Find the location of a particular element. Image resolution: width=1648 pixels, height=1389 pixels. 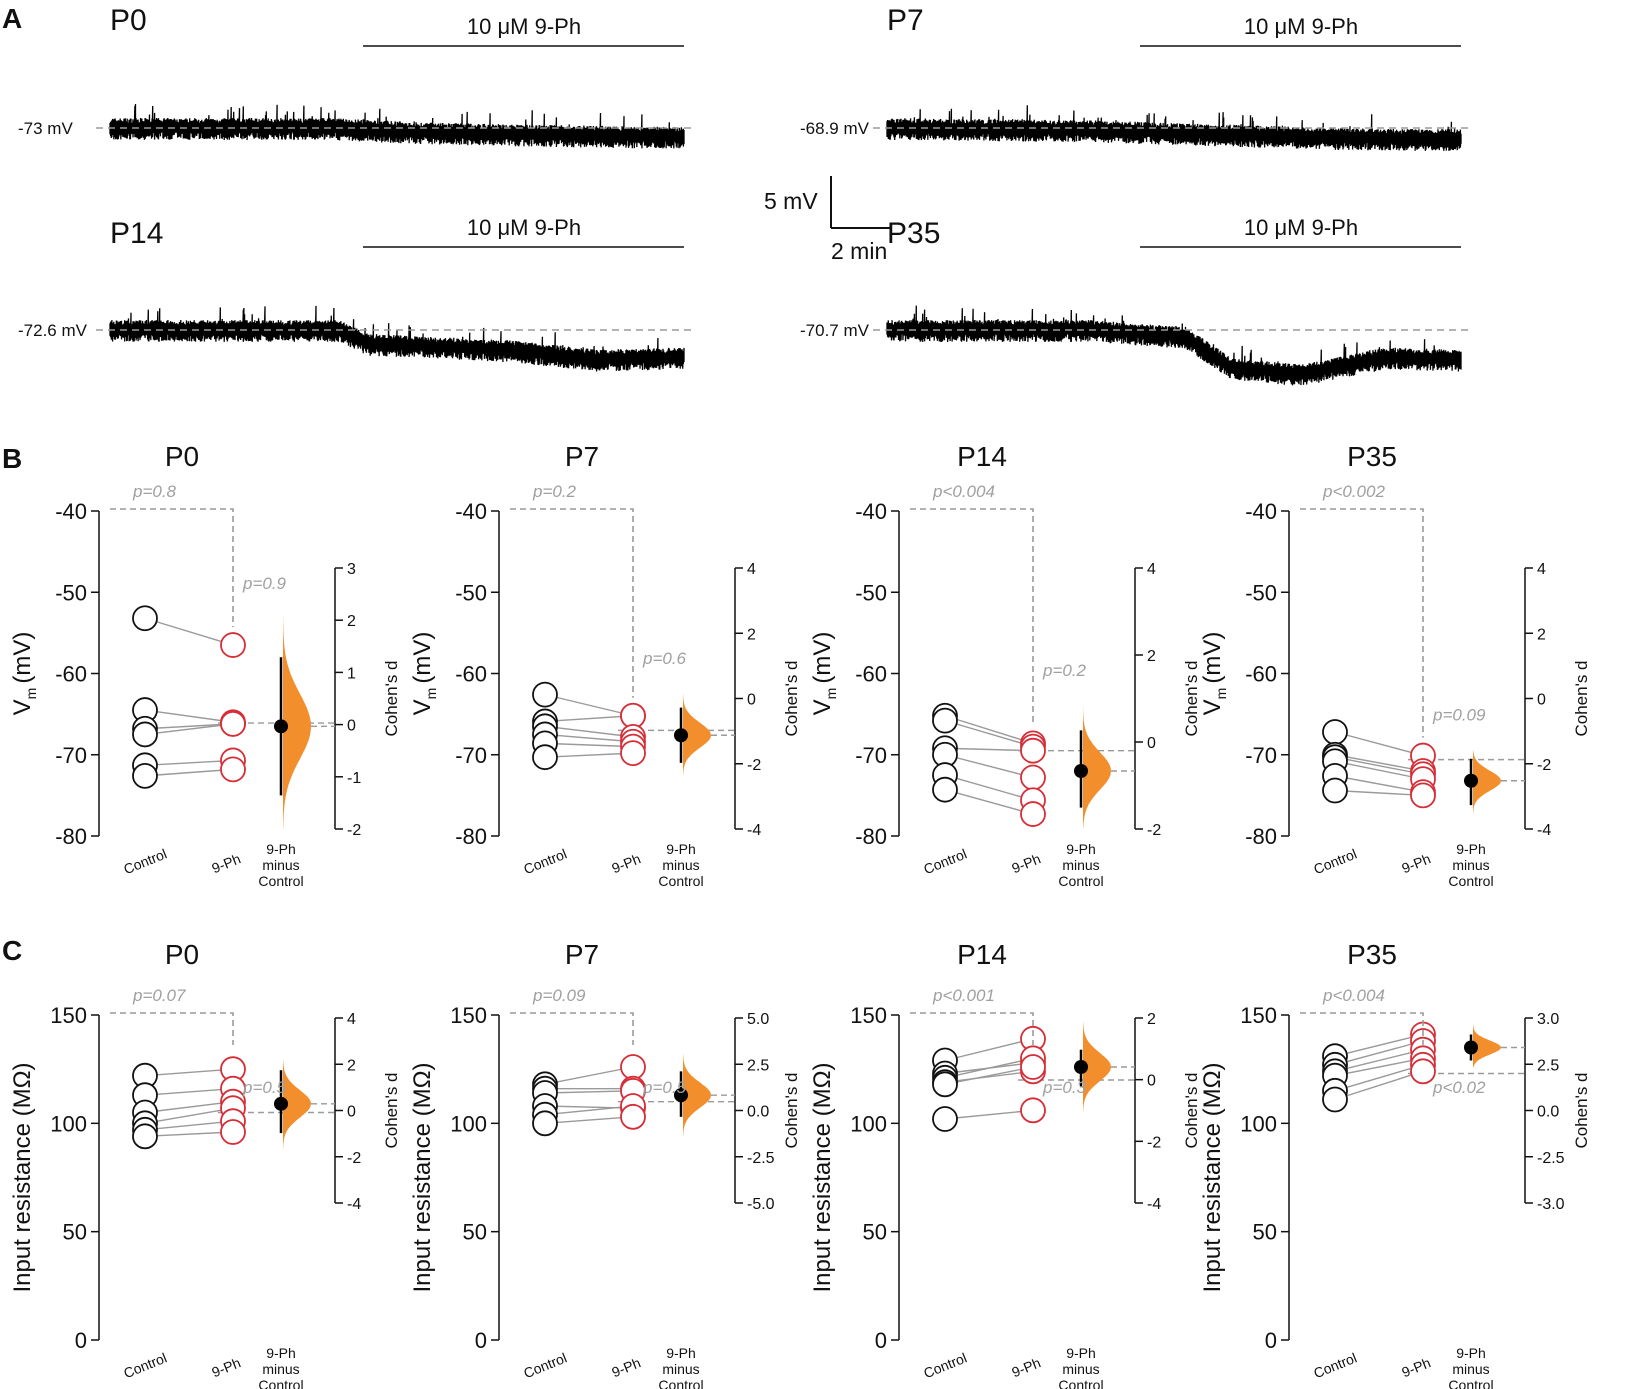

plot-title: P0 is located at coordinates (182, 954).